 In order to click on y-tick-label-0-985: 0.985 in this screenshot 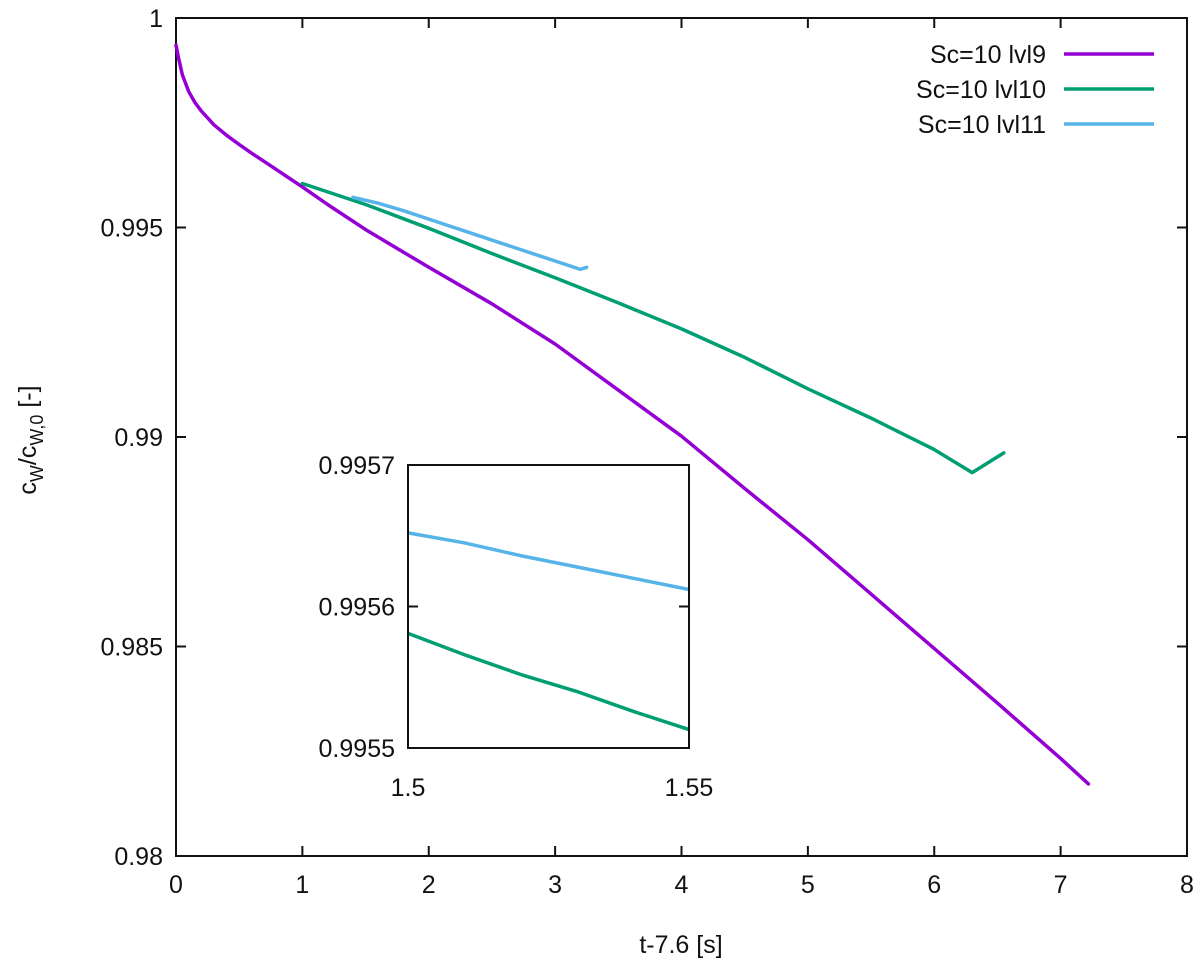, I will do `click(131, 648)`.